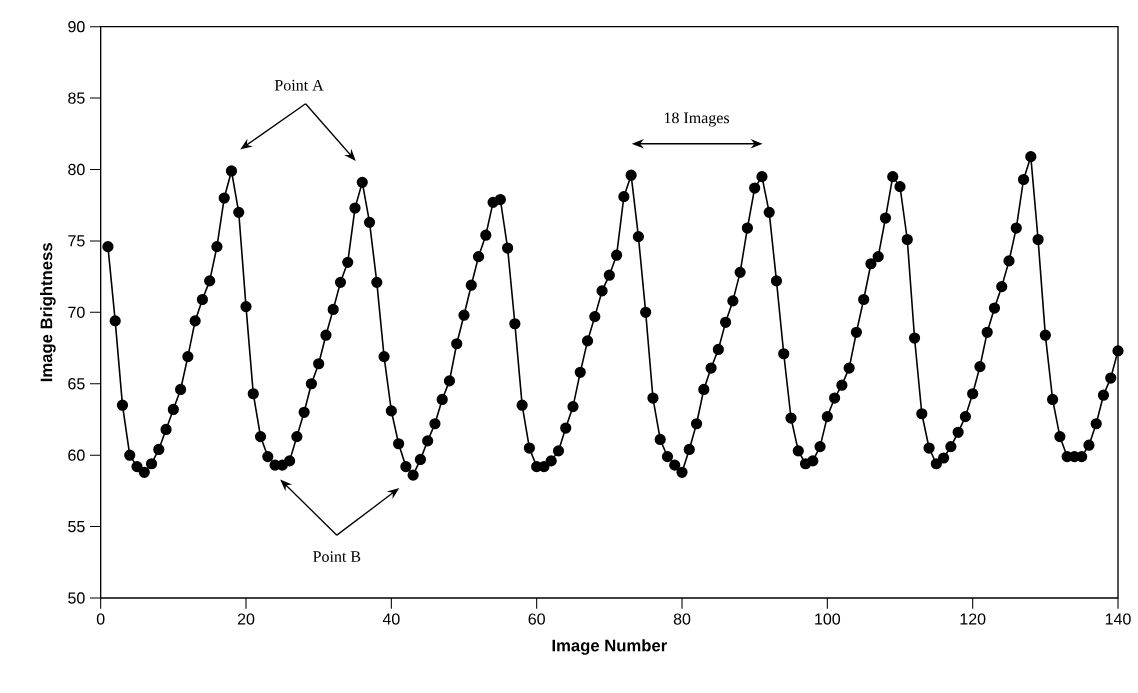 The width and height of the screenshot is (1138, 693). I want to click on x-tick-label: 140, so click(1118, 619).